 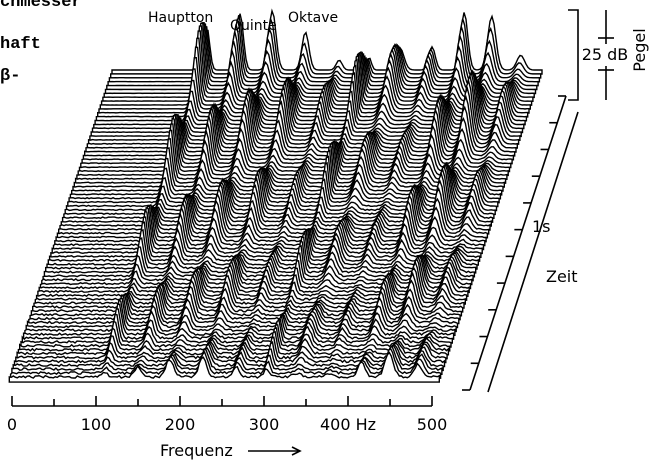 What do you see at coordinates (96, 424) in the screenshot?
I see `x-tick-label: 100` at bounding box center [96, 424].